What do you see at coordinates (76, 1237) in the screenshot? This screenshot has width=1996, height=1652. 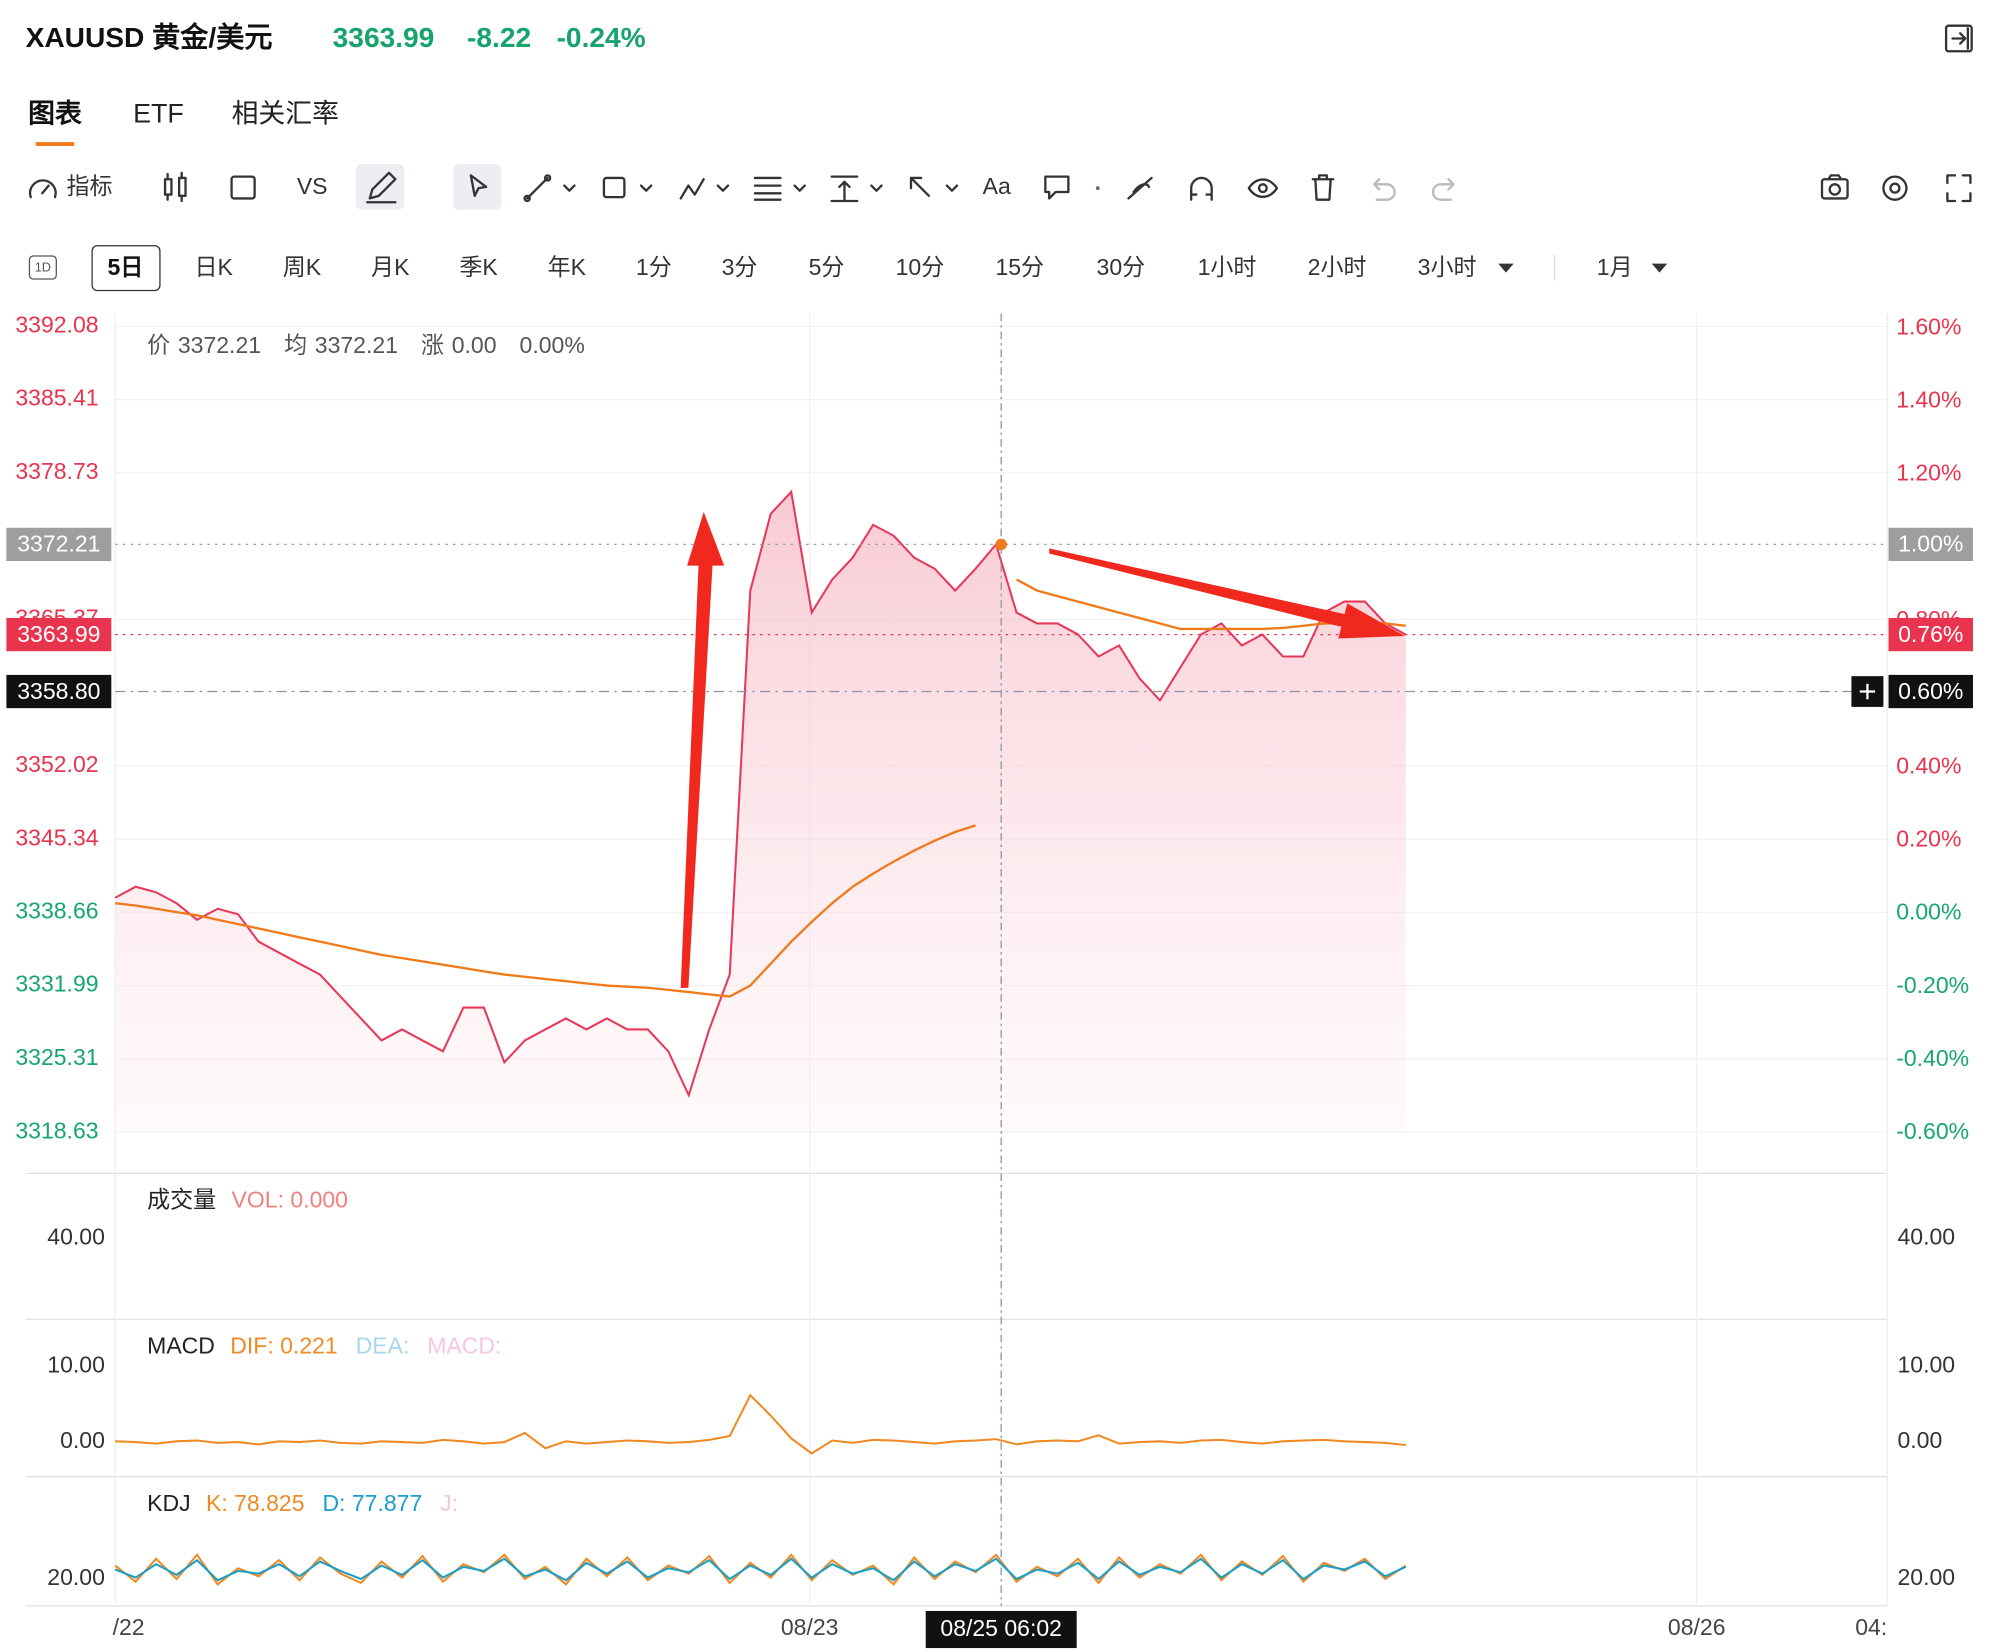 I see `y-tick-label: 40.00` at bounding box center [76, 1237].